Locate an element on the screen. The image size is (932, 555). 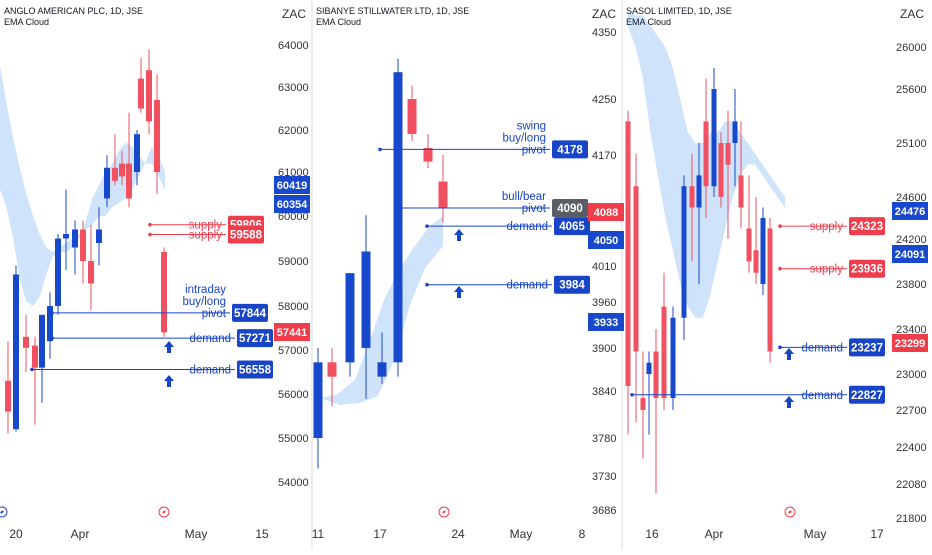
price-tag-value: 60354 is located at coordinates (292, 205).